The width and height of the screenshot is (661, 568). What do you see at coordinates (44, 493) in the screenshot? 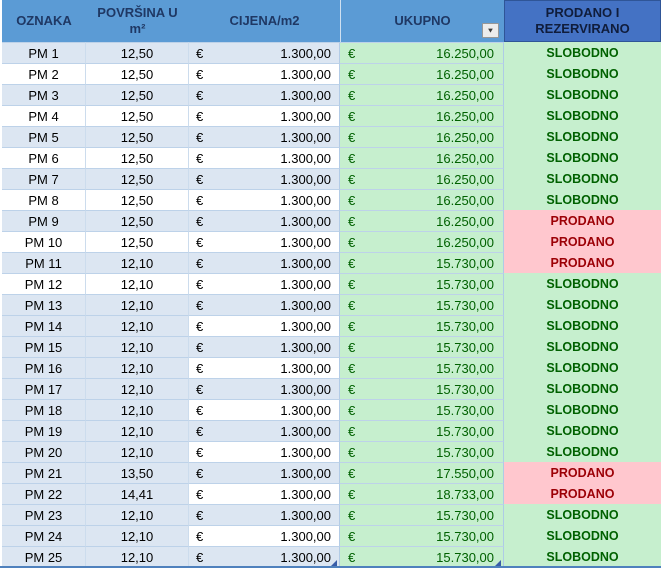
I see `cell-oznaka: PM 22` at bounding box center [44, 493].